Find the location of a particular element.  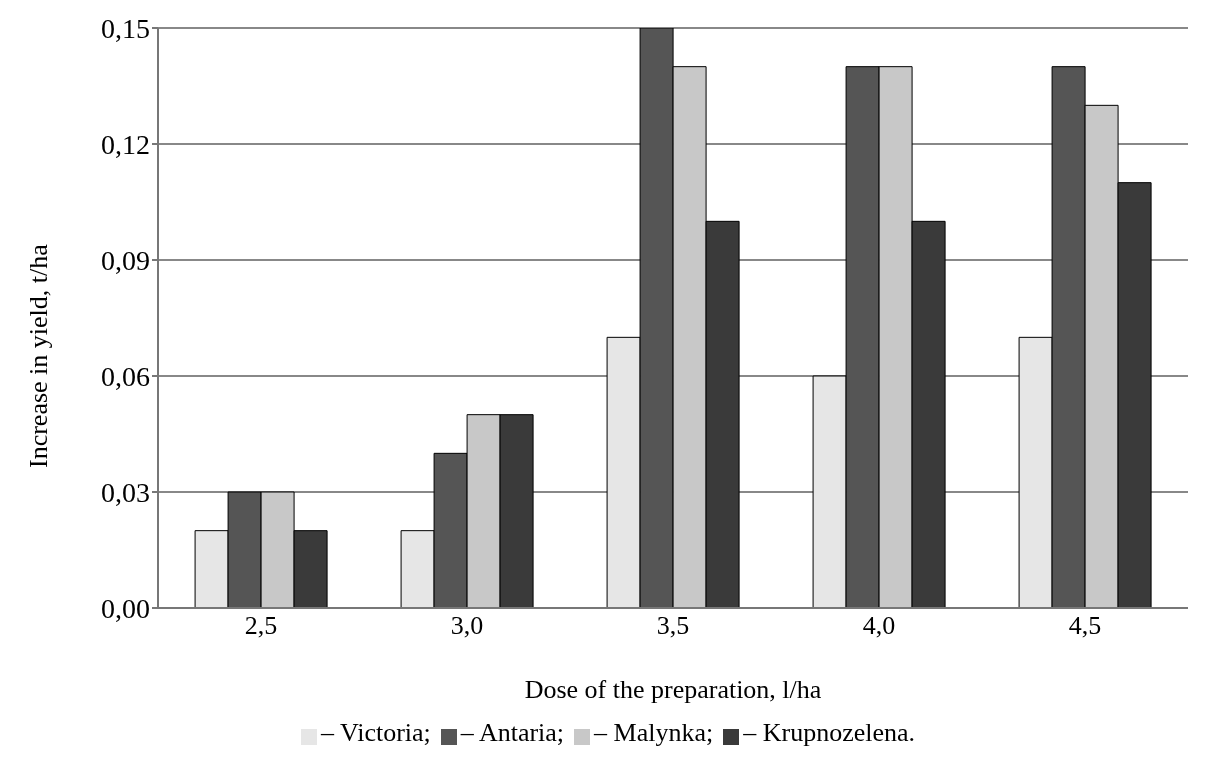

y-tick-label: 0,12 is located at coordinates (125, 144).